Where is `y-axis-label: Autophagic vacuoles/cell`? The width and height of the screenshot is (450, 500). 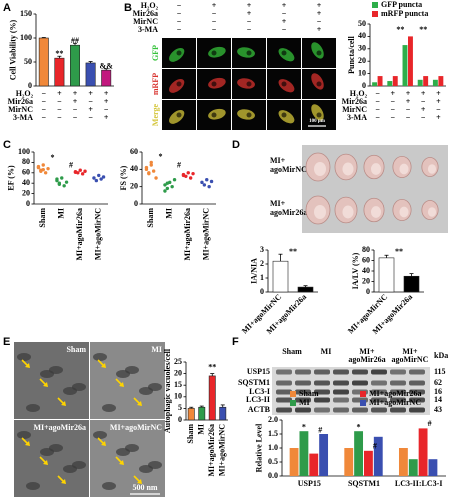 y-axis-label: Autophagic vacuoles/cell is located at coordinates (167, 390).